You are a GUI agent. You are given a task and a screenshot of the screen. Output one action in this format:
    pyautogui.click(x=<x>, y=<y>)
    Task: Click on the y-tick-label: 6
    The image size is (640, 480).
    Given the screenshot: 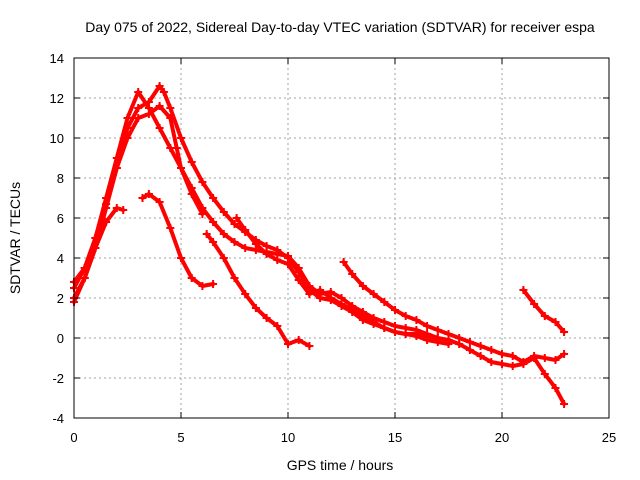 What is the action you would take?
    pyautogui.click(x=60, y=218)
    